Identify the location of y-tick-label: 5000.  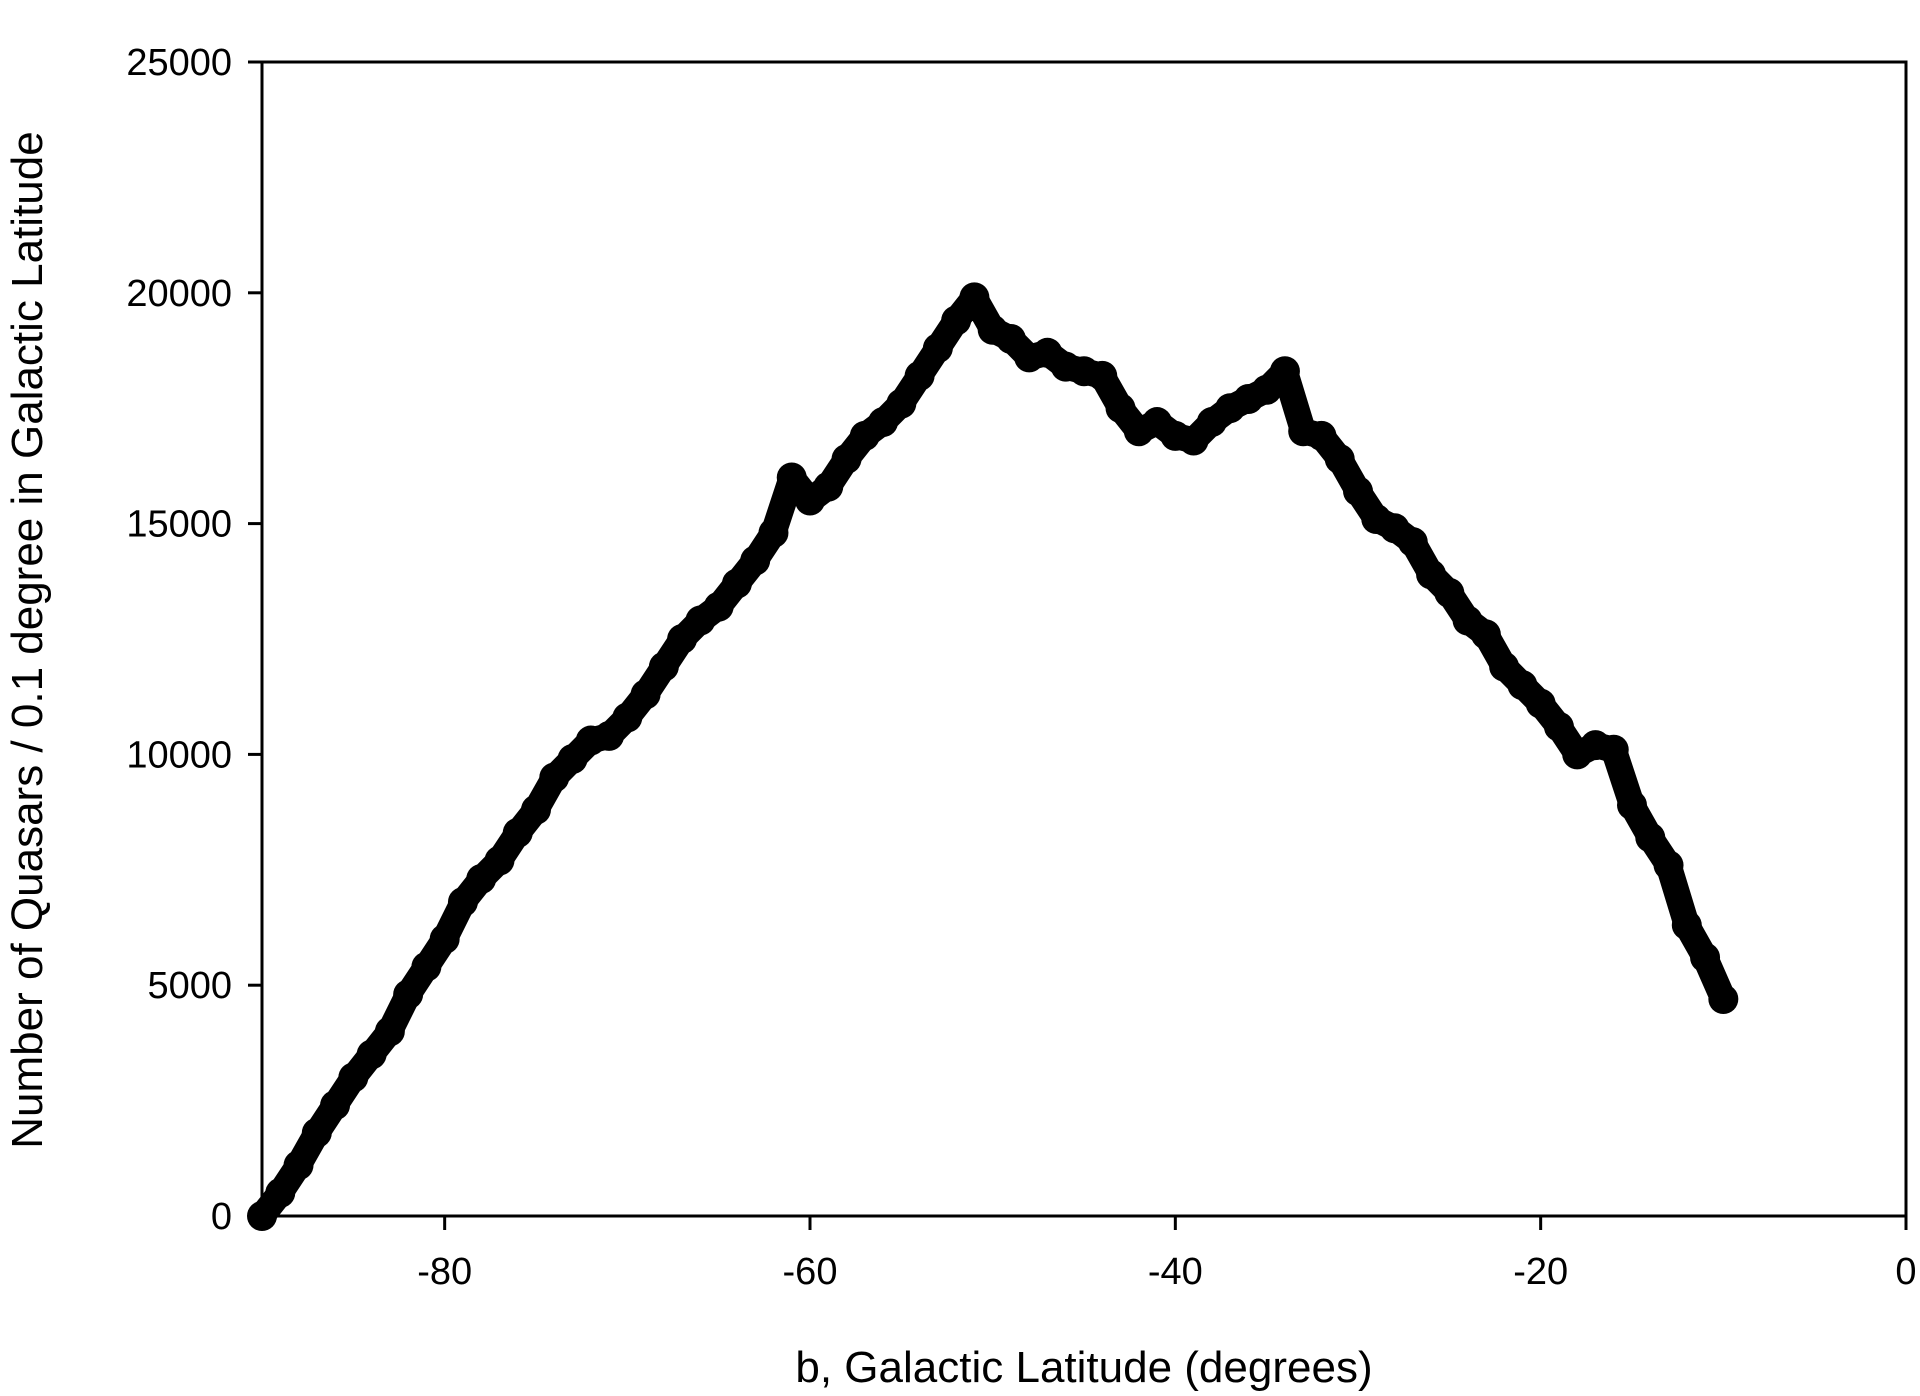
(189, 986).